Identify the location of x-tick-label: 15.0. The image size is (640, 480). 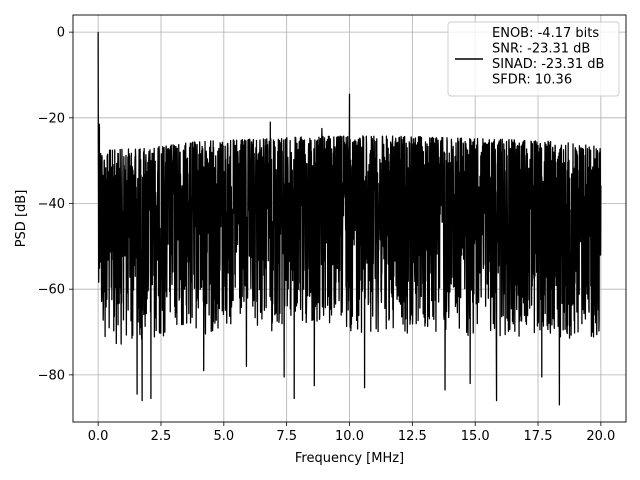
(475, 436).